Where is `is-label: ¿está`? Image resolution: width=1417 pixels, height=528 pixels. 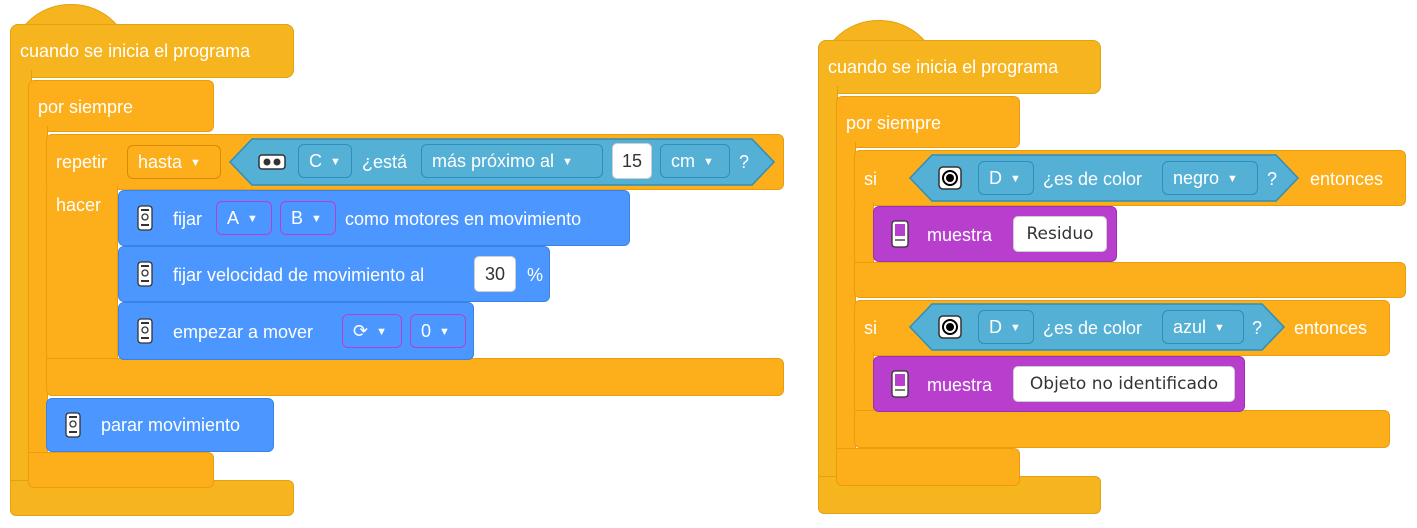 is-label: ¿está is located at coordinates (385, 162).